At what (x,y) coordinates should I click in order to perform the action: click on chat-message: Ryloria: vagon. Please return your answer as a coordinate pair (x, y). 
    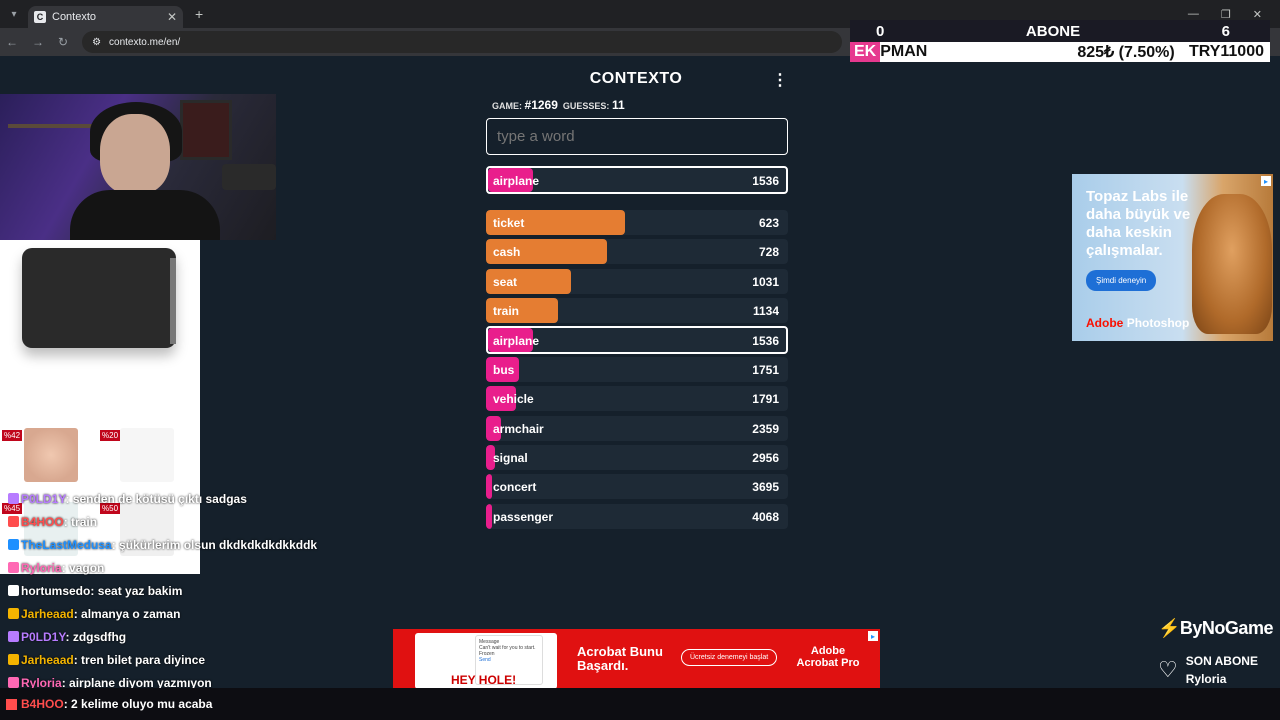
    Looking at the image, I should click on (56, 568).